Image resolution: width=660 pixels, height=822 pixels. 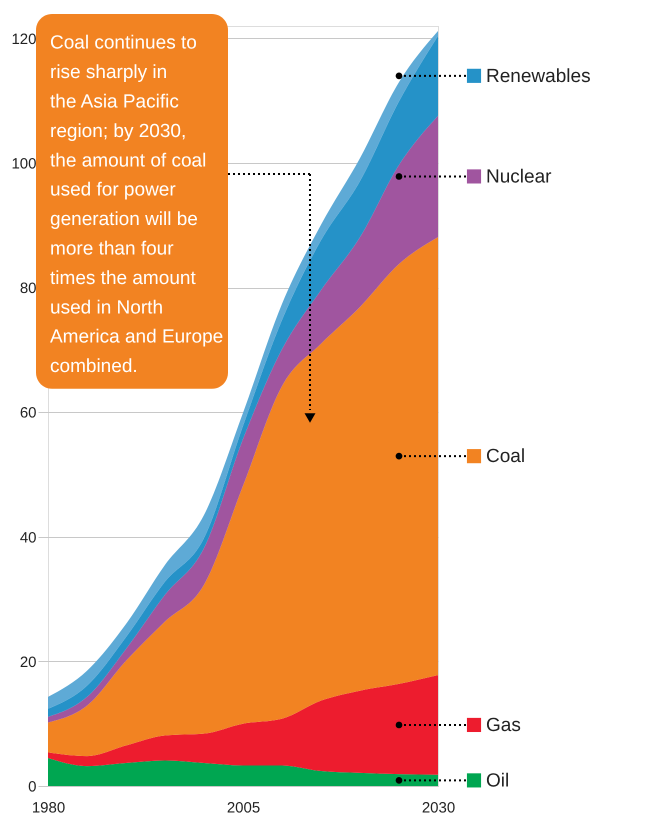 I want to click on y-tick-label: 20, so click(x=28, y=662).